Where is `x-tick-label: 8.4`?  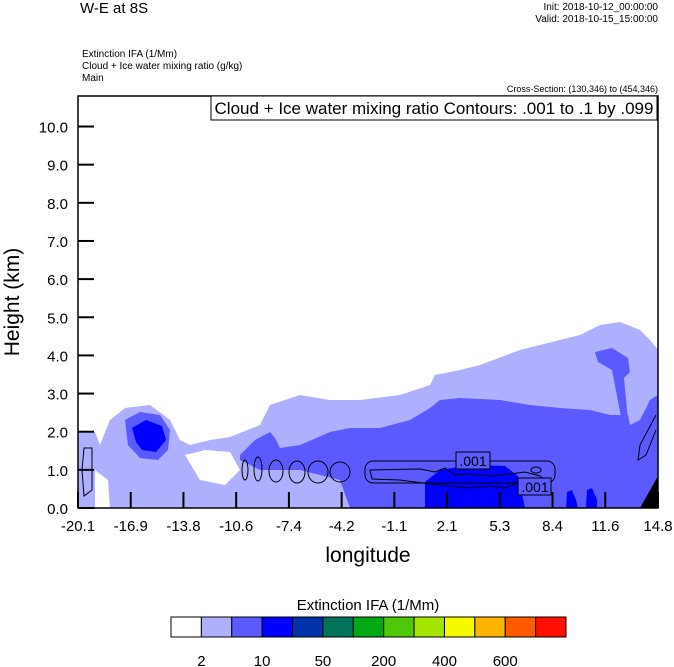 x-tick-label: 8.4 is located at coordinates (552, 526).